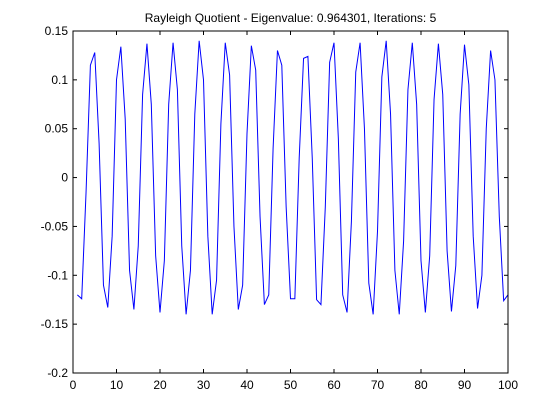  What do you see at coordinates (465, 385) in the screenshot?
I see `x-tick-label: 90` at bounding box center [465, 385].